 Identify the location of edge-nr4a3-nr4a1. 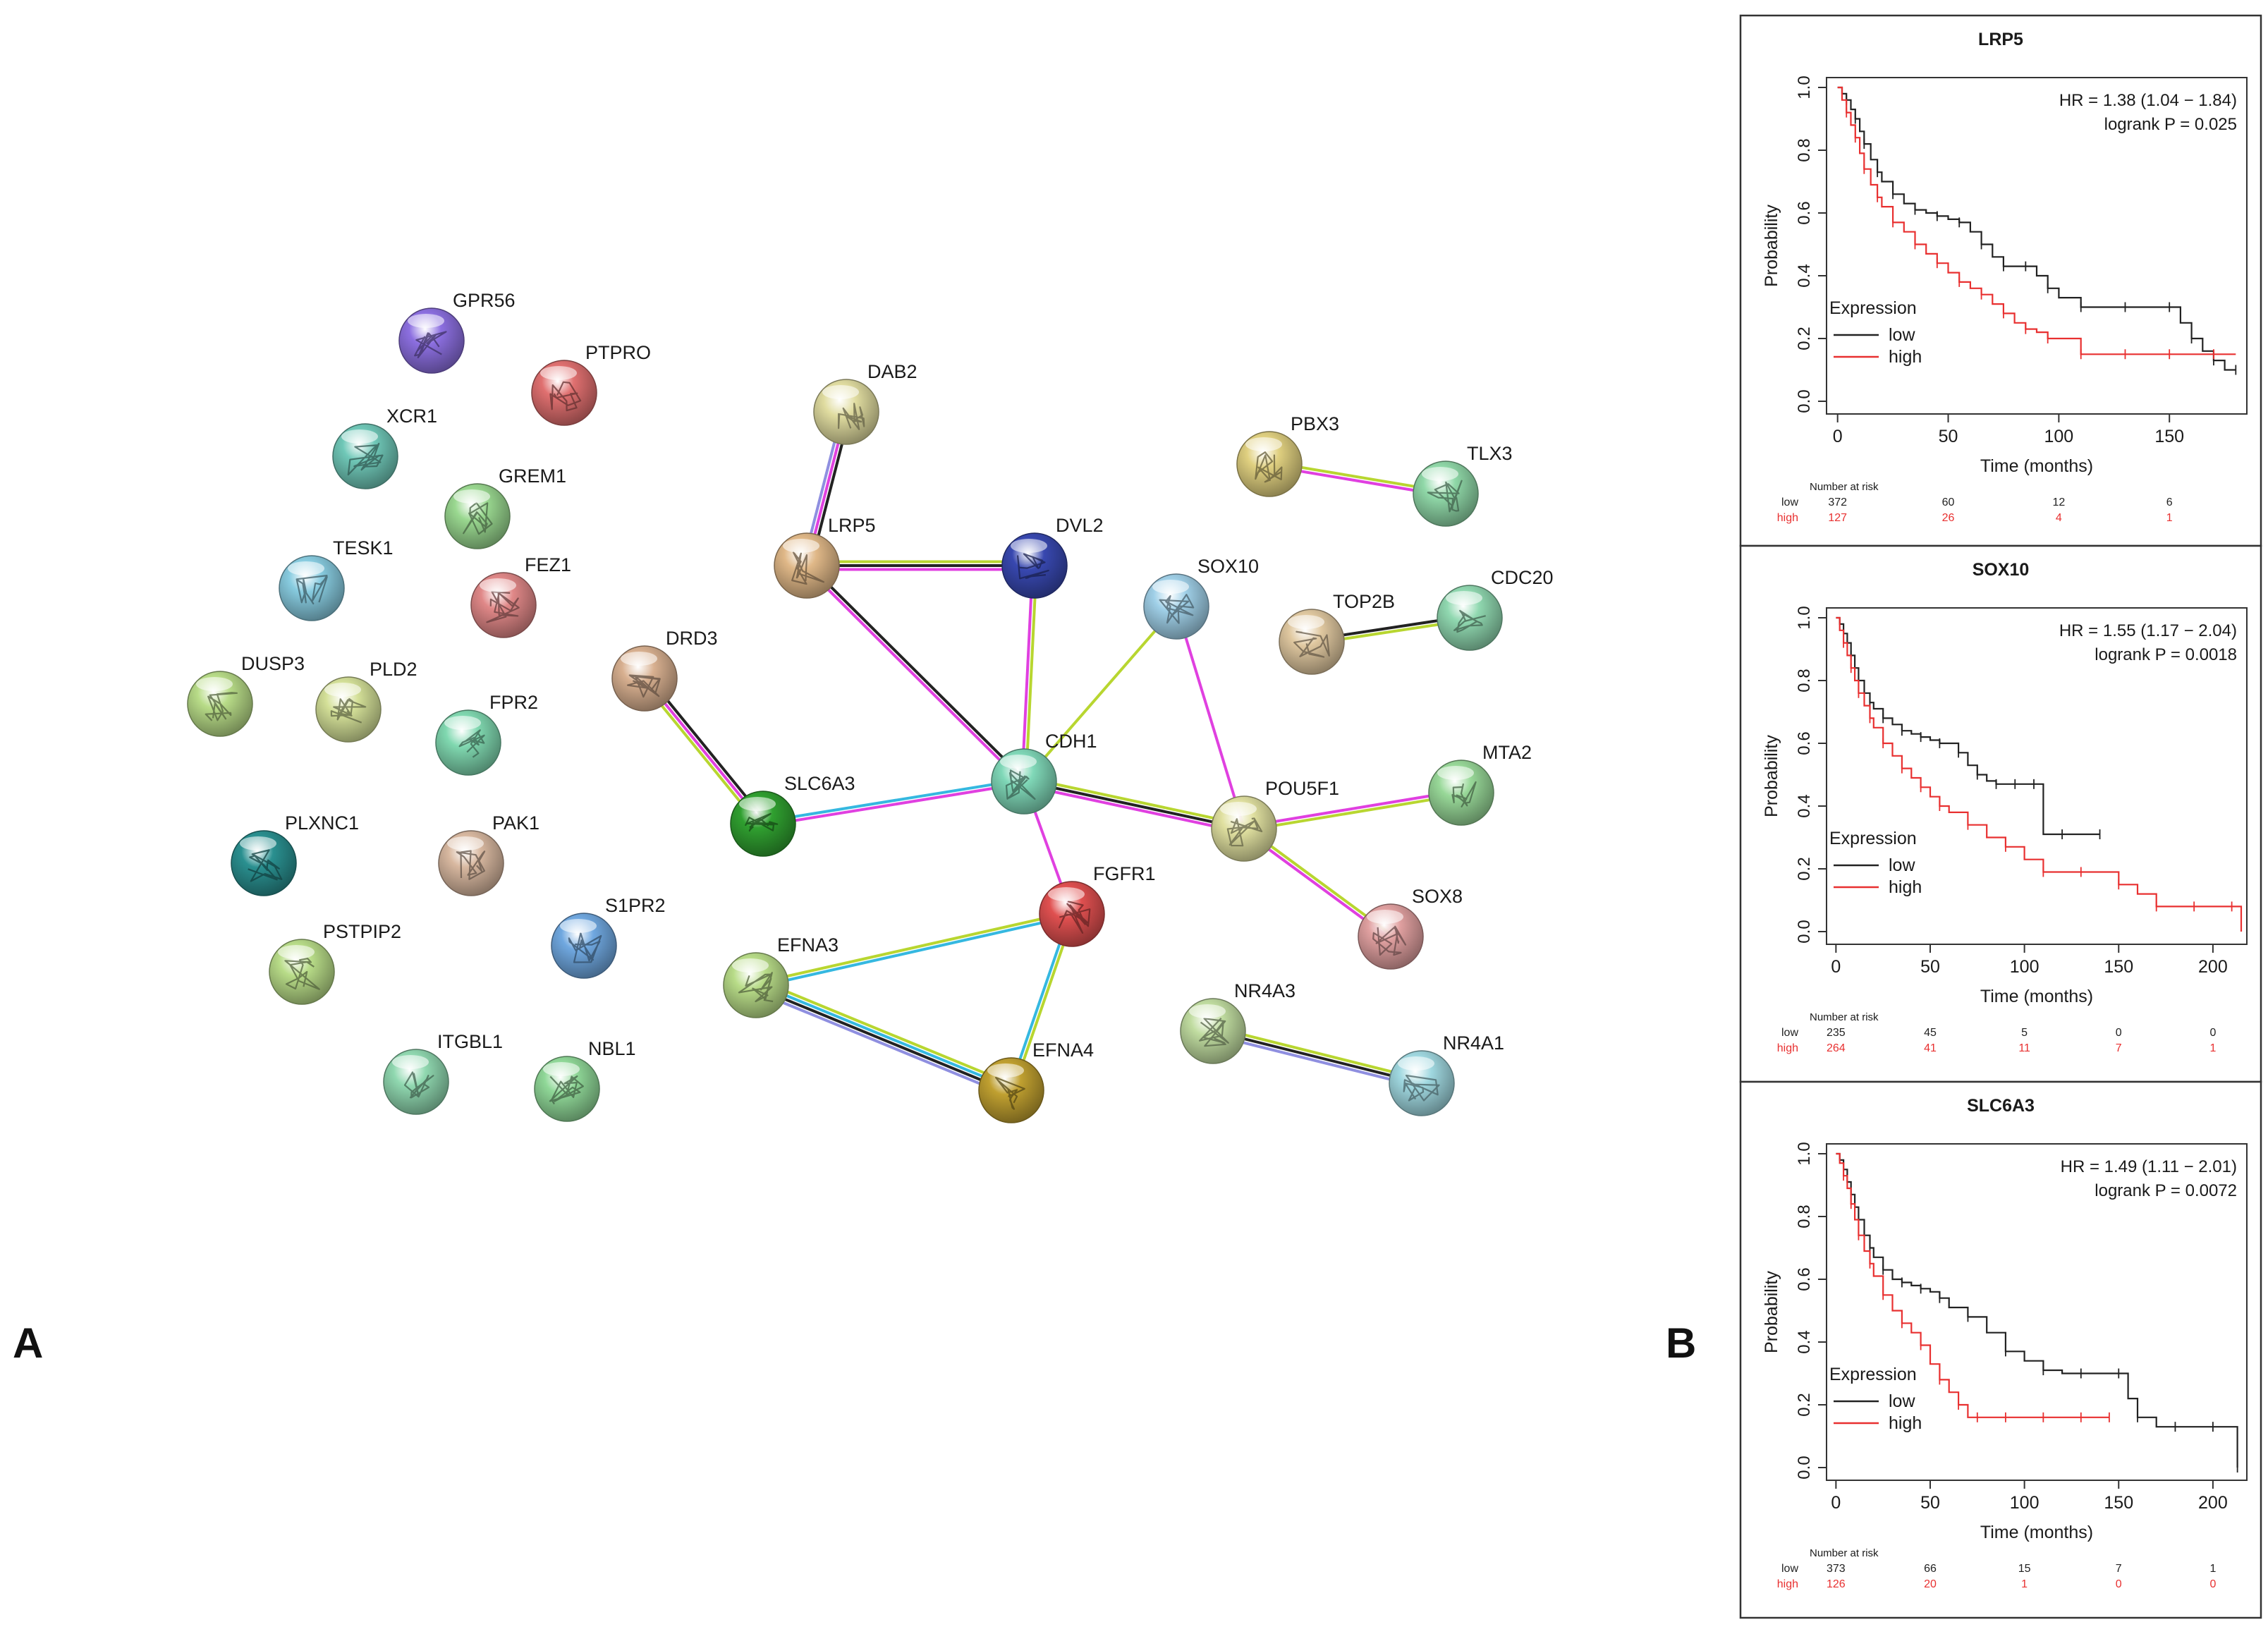
(1317, 1057).